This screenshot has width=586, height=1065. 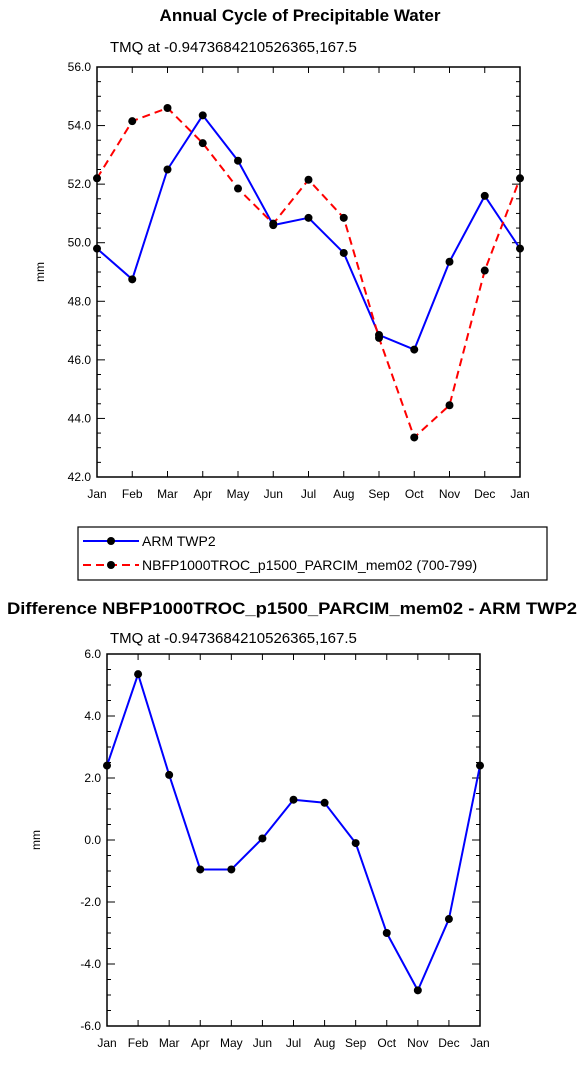 What do you see at coordinates (324, 1043) in the screenshot?
I see `bottom-x-tick-label: Aug` at bounding box center [324, 1043].